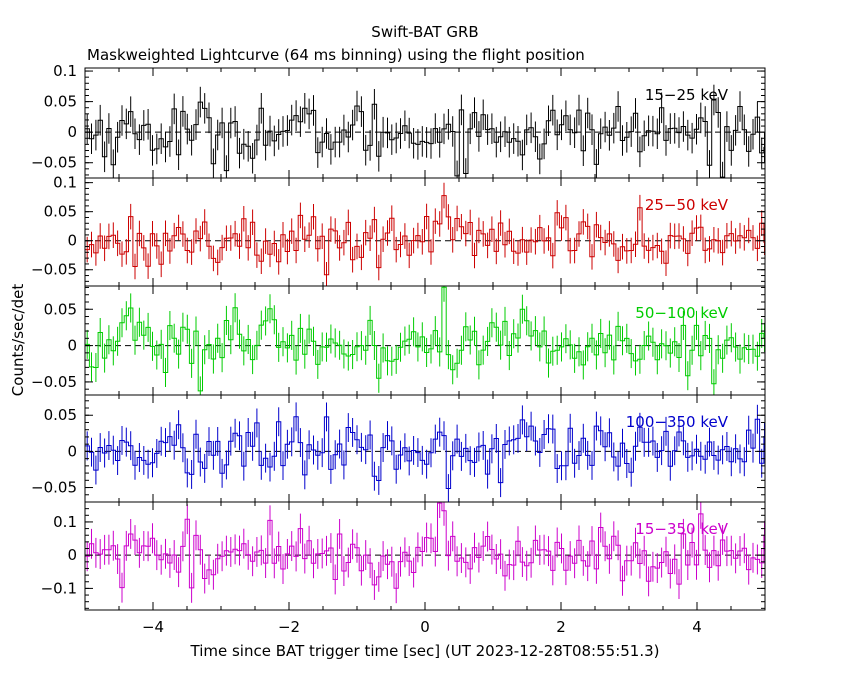 The image size is (850, 680). I want to click on x-tick-label: −4, so click(153, 627).